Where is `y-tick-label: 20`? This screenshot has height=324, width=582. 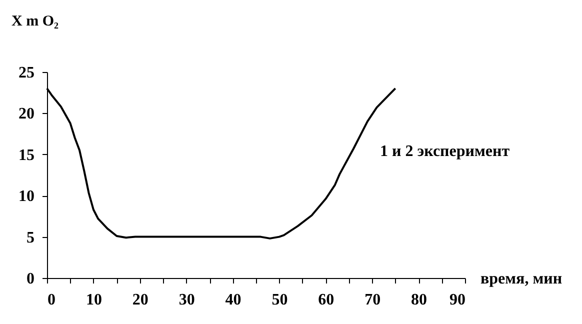 y-tick-label: 20 is located at coordinates (26, 114).